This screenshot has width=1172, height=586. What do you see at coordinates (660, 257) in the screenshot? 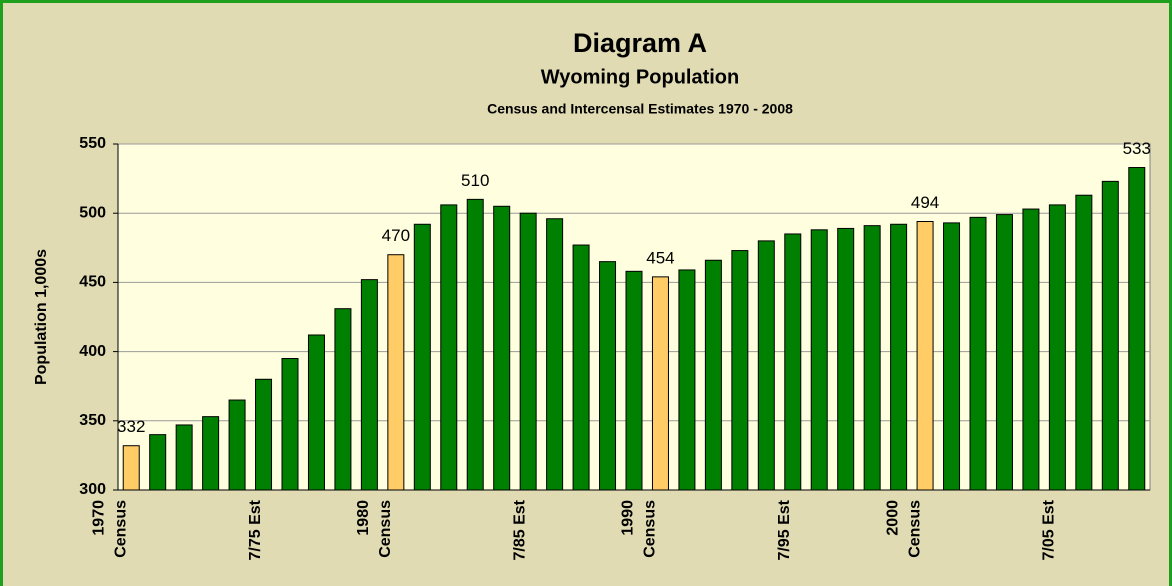
I see `value-label: 454` at bounding box center [660, 257].